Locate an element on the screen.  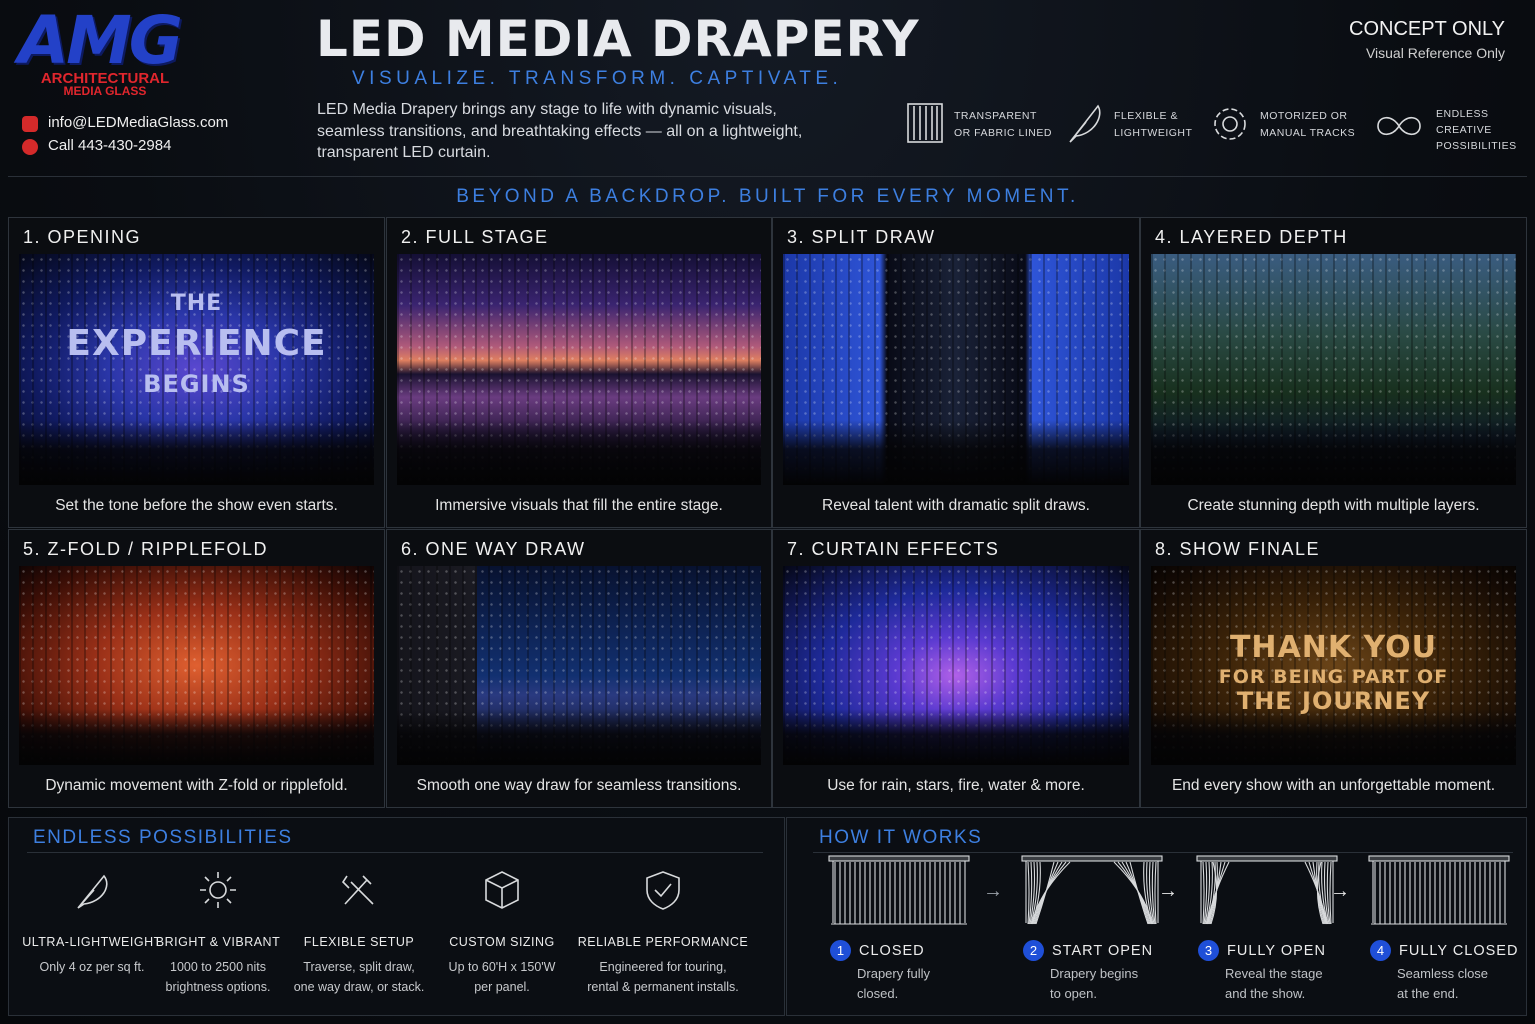
possibility-desc: 1000 to 2500 nits is located at coordinates (218, 967).